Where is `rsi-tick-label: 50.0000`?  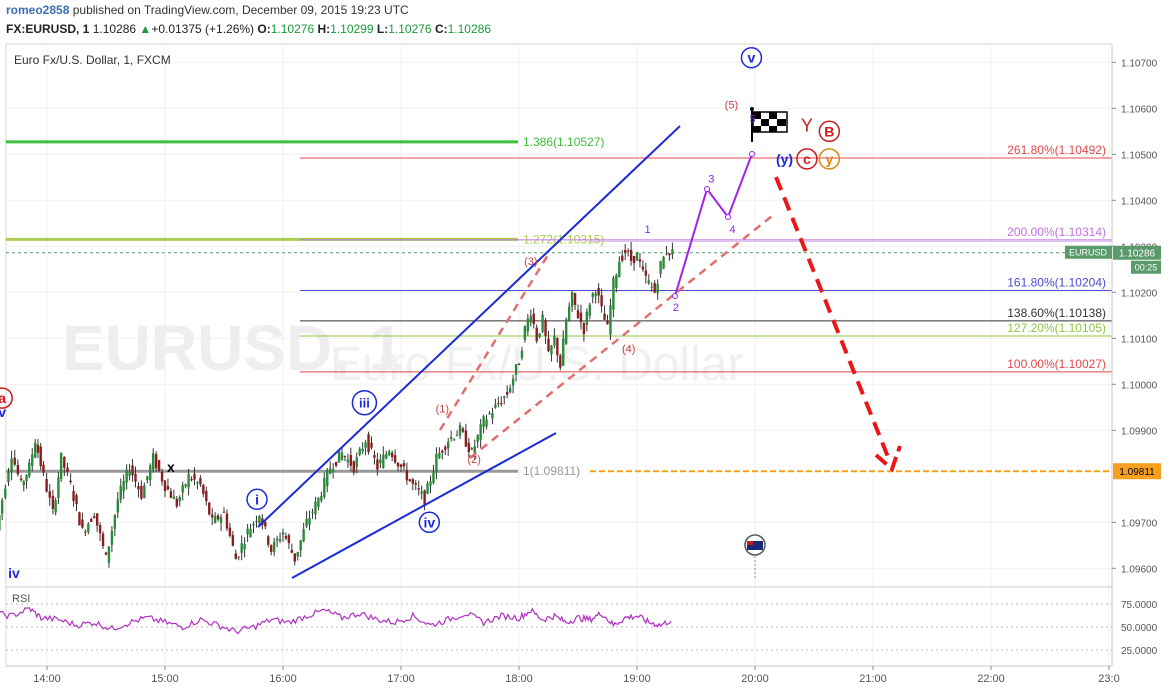 rsi-tick-label: 50.0000 is located at coordinates (1139, 628).